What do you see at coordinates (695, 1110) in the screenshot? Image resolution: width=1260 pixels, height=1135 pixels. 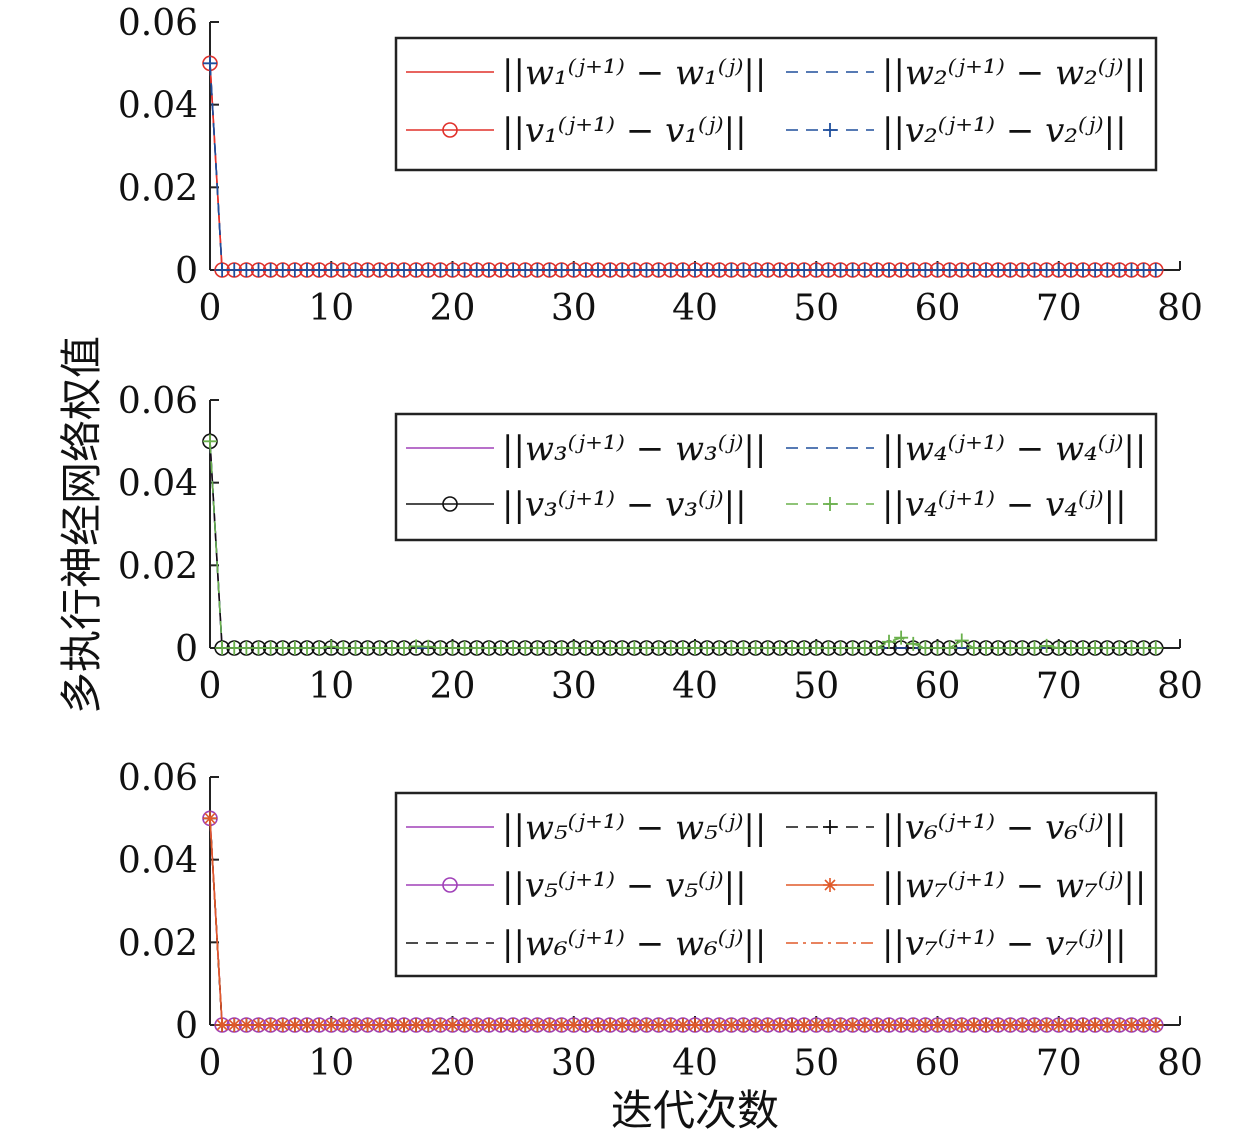 I see `x-axis-title: 迭代次数` at bounding box center [695, 1110].